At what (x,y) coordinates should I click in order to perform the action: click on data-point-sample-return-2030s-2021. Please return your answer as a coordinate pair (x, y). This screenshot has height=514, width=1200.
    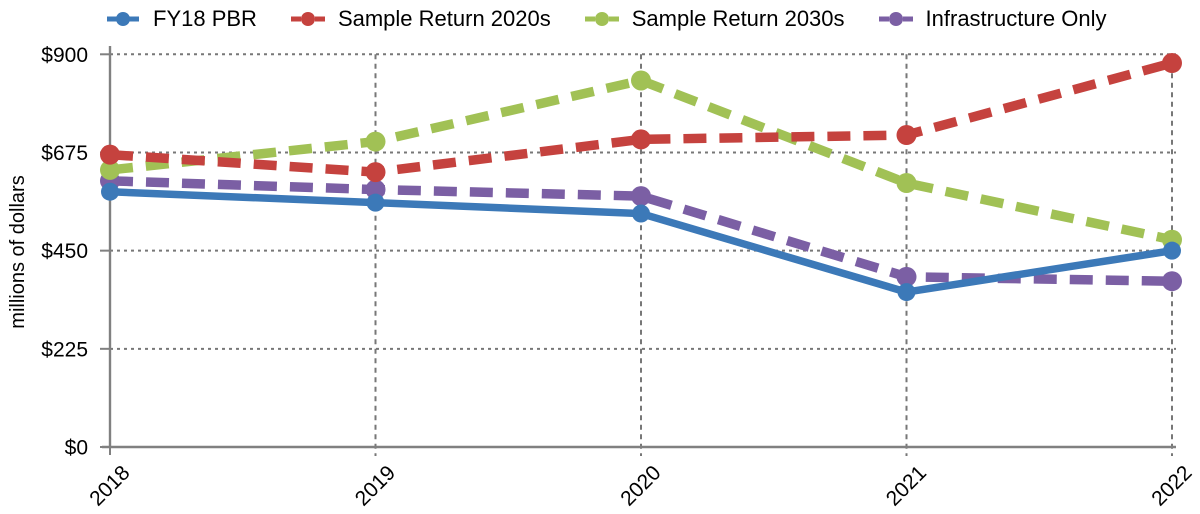
    Looking at the image, I should click on (906, 183).